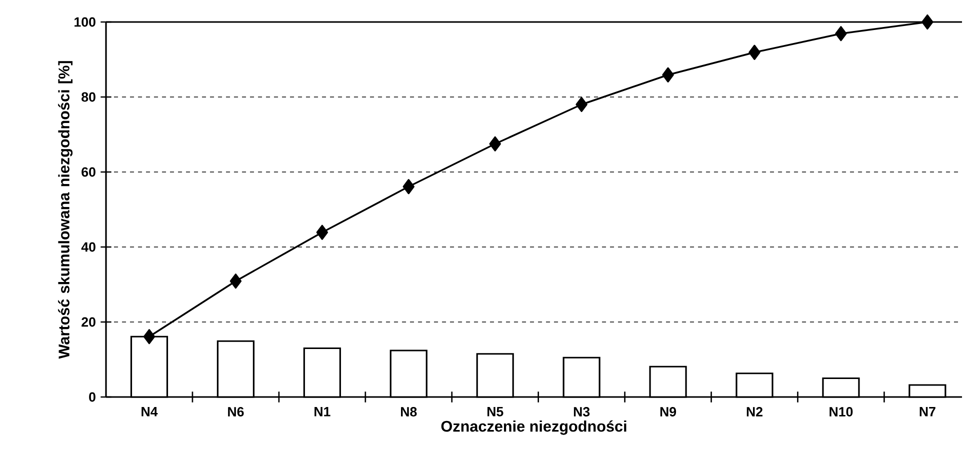 This screenshot has width=968, height=465. Describe the element at coordinates (409, 411) in the screenshot. I see `x-tick-label: N8` at that location.